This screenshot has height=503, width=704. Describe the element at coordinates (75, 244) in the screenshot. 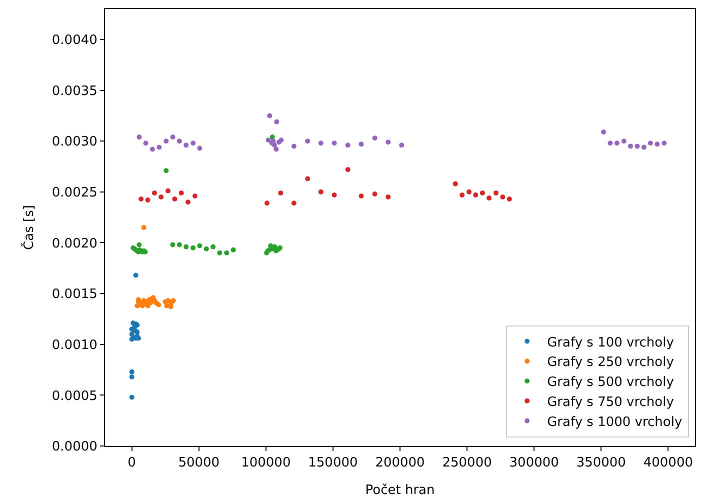

I see `y-tick-label: 0.0020` at that location.